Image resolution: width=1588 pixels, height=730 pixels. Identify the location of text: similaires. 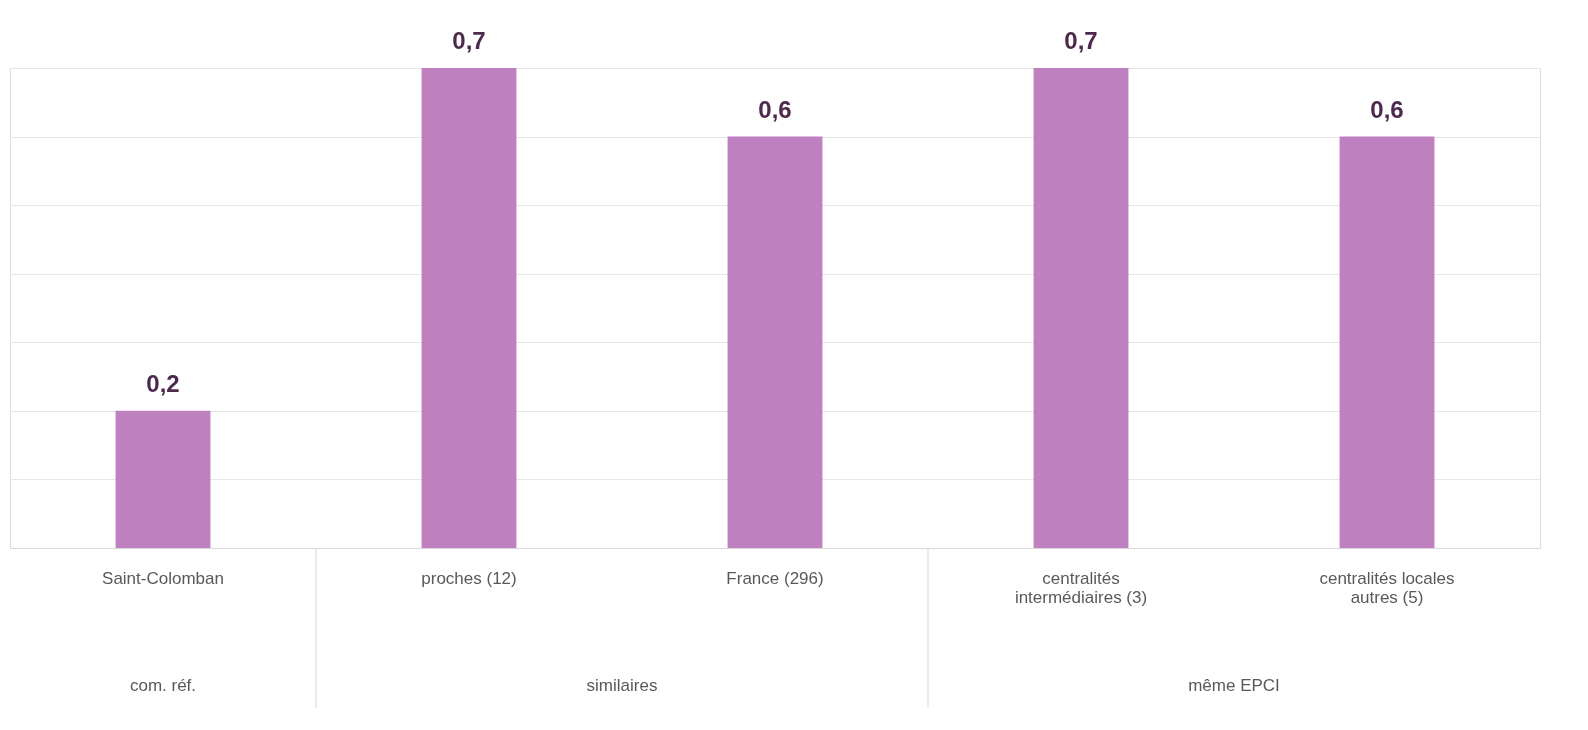
(622, 685).